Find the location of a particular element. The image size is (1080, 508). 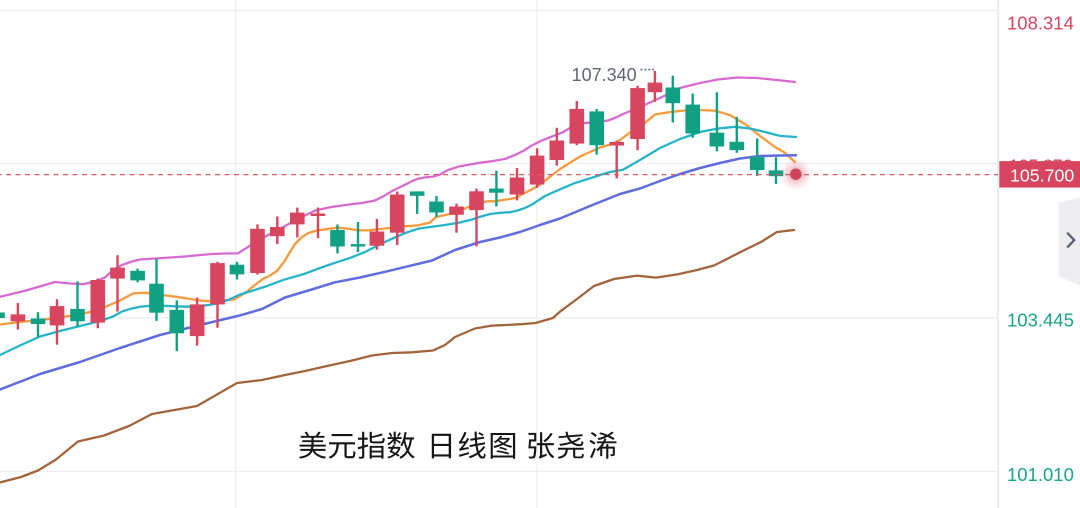

svg-text: 107.340 is located at coordinates (604, 75).